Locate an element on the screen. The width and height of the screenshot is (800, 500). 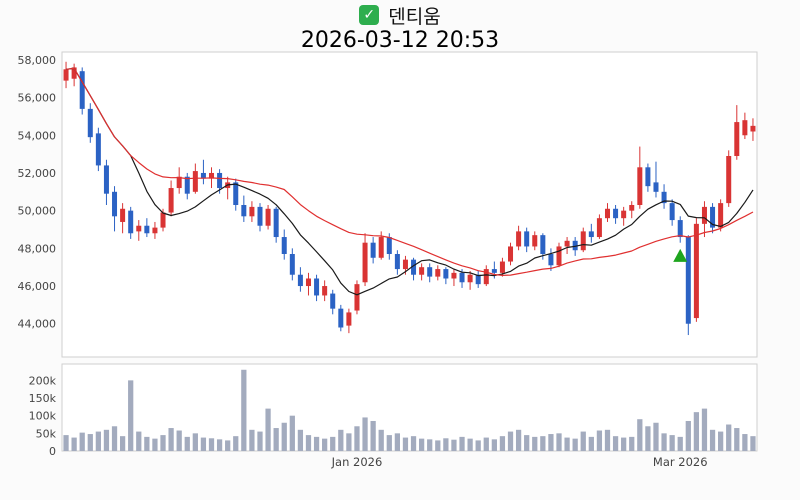
volume-tick-label: 200k is located at coordinates (43, 380).